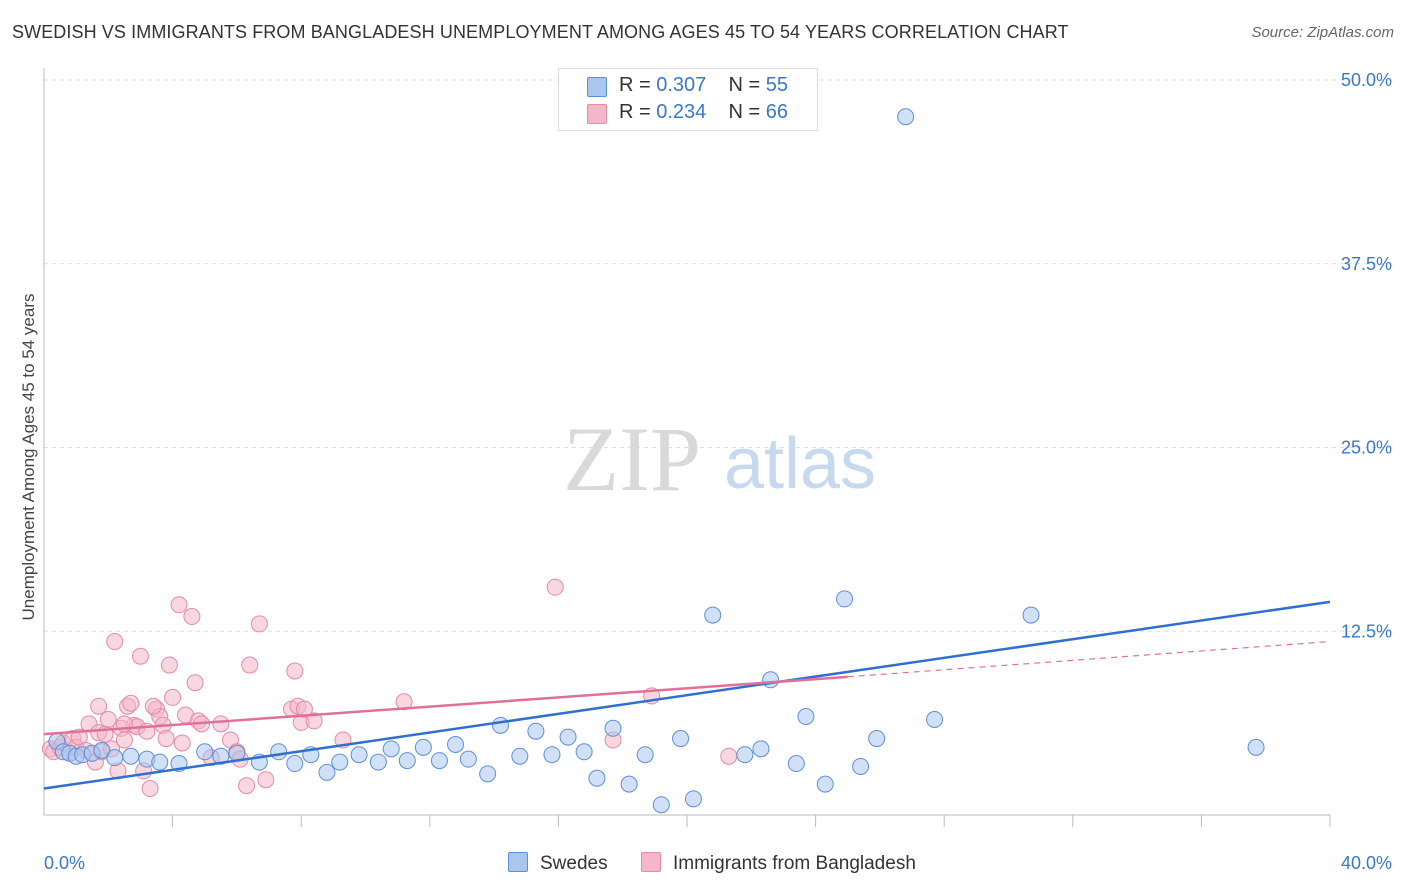 The height and width of the screenshot is (892, 1406). Describe the element at coordinates (1366, 80) in the screenshot. I see `y-tick-label: 50.0%` at that location.